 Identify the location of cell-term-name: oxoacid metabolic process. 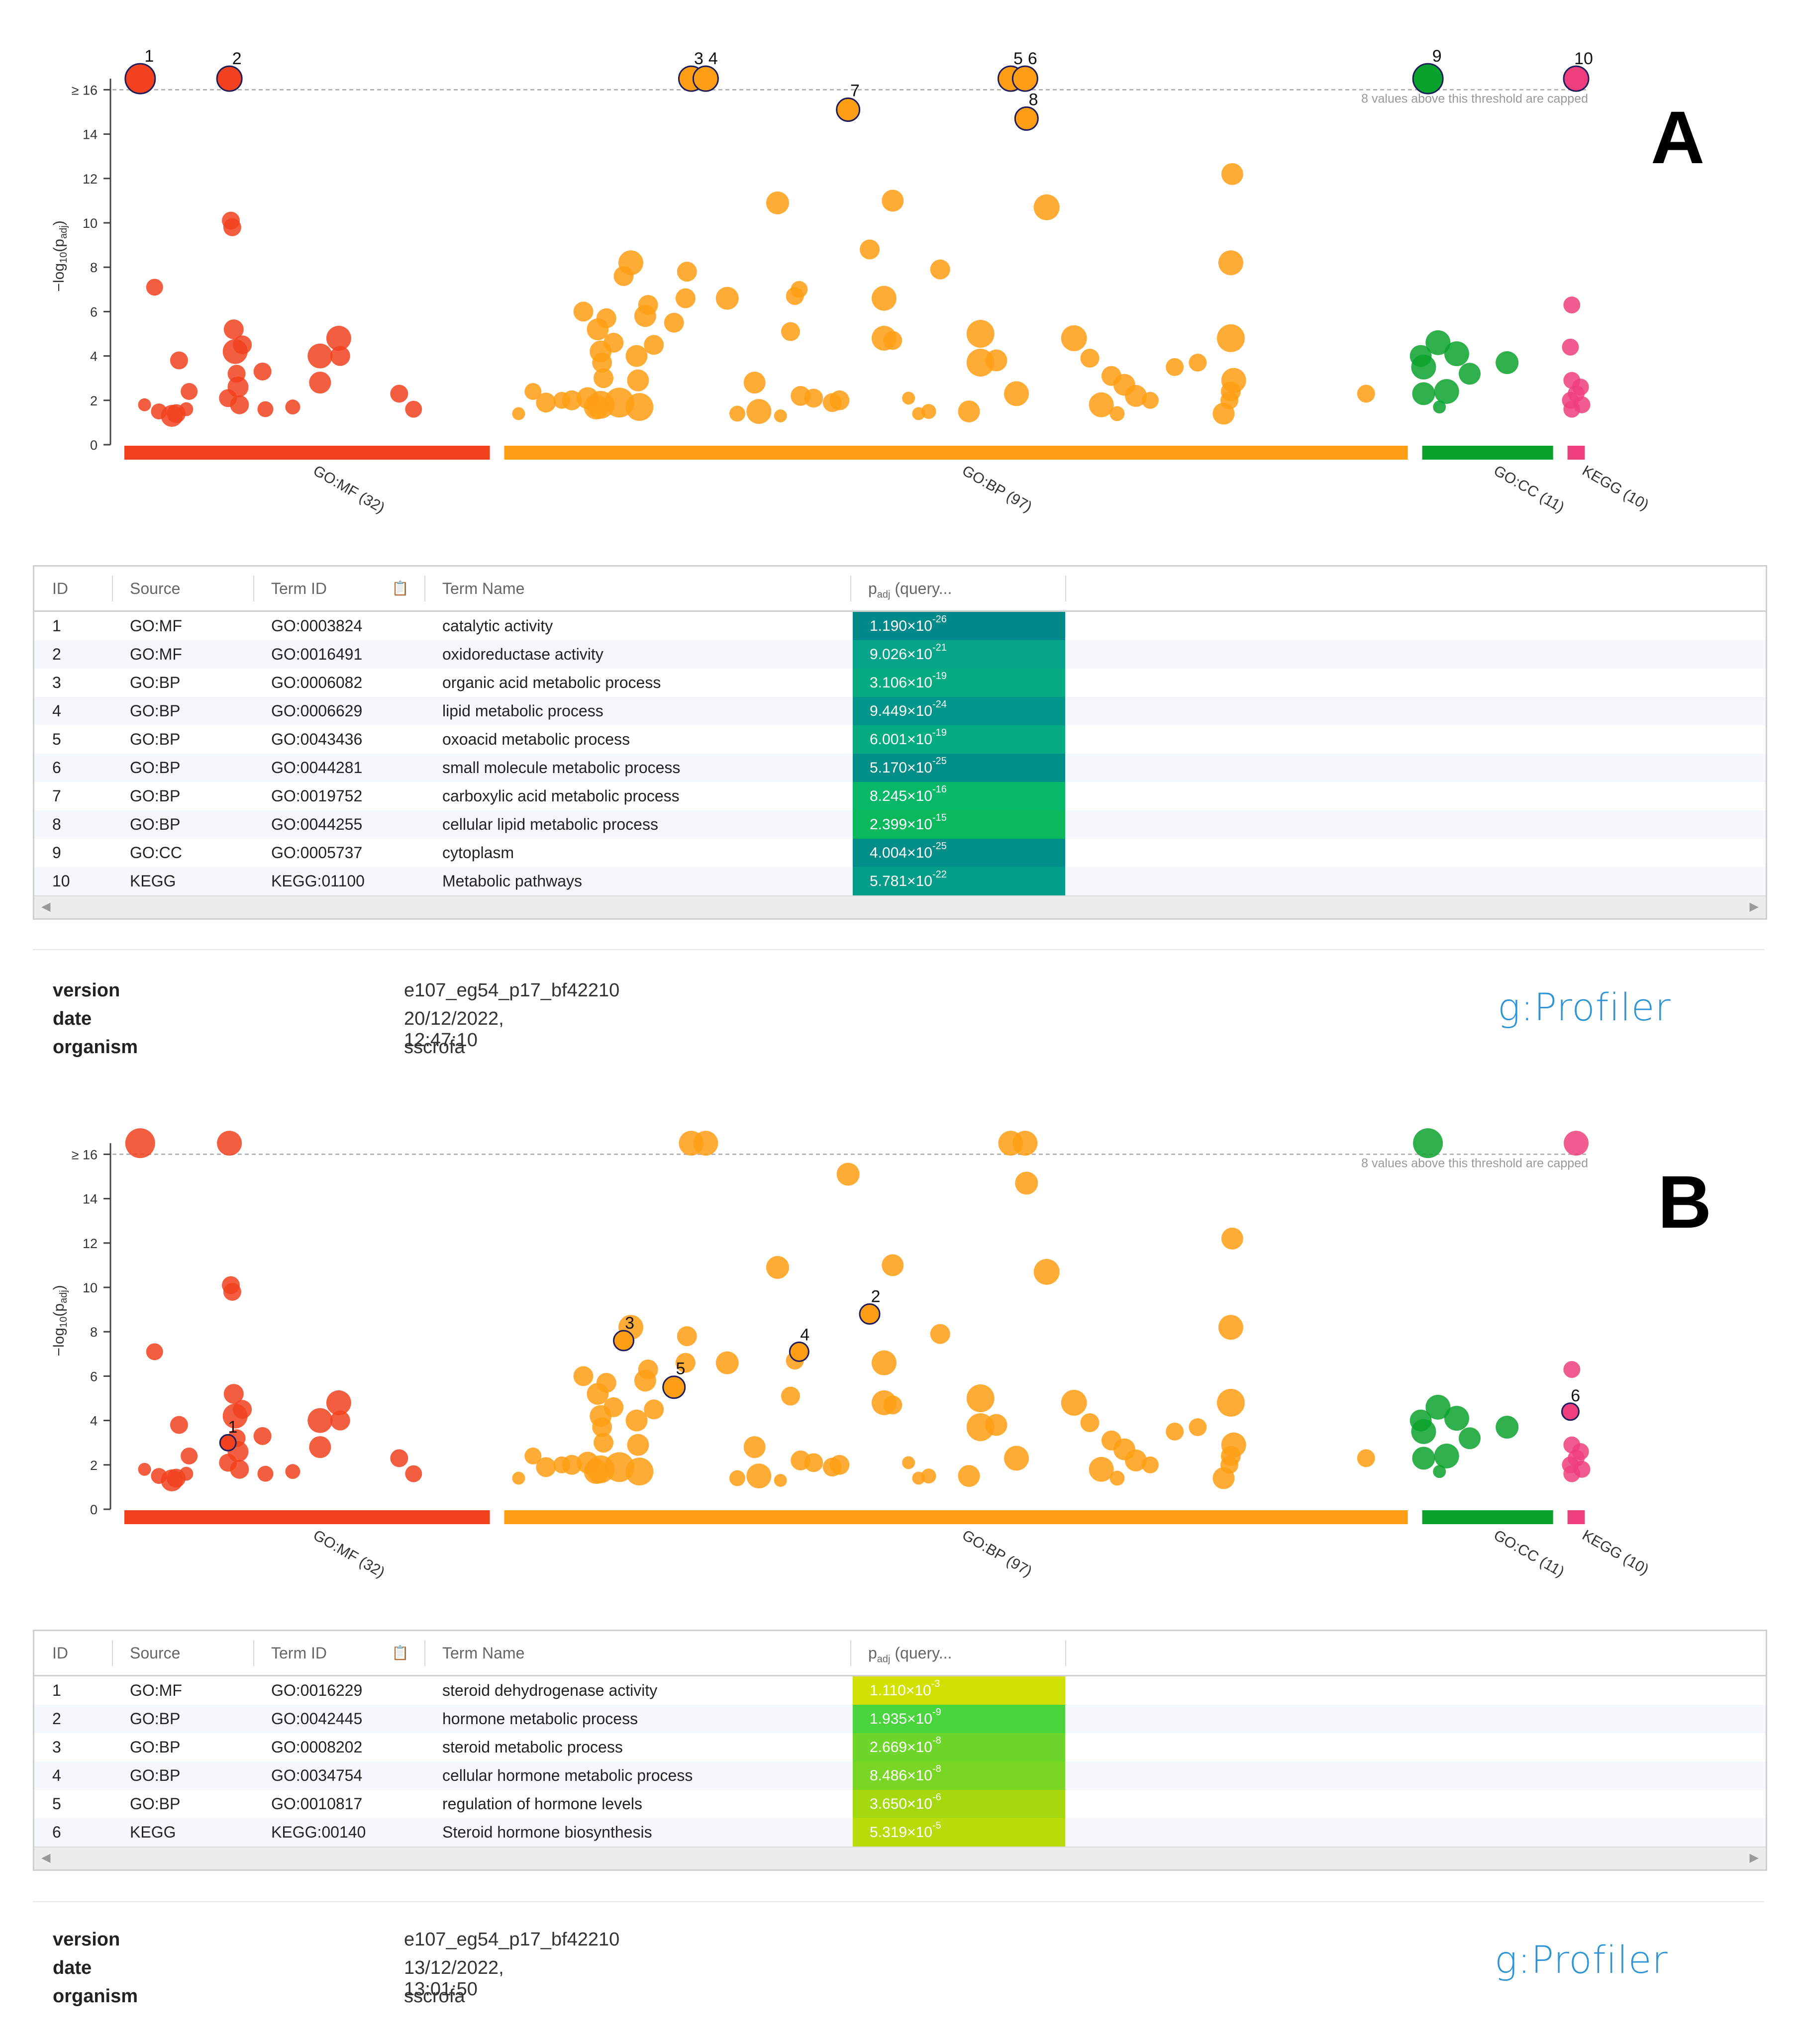
(536, 739).